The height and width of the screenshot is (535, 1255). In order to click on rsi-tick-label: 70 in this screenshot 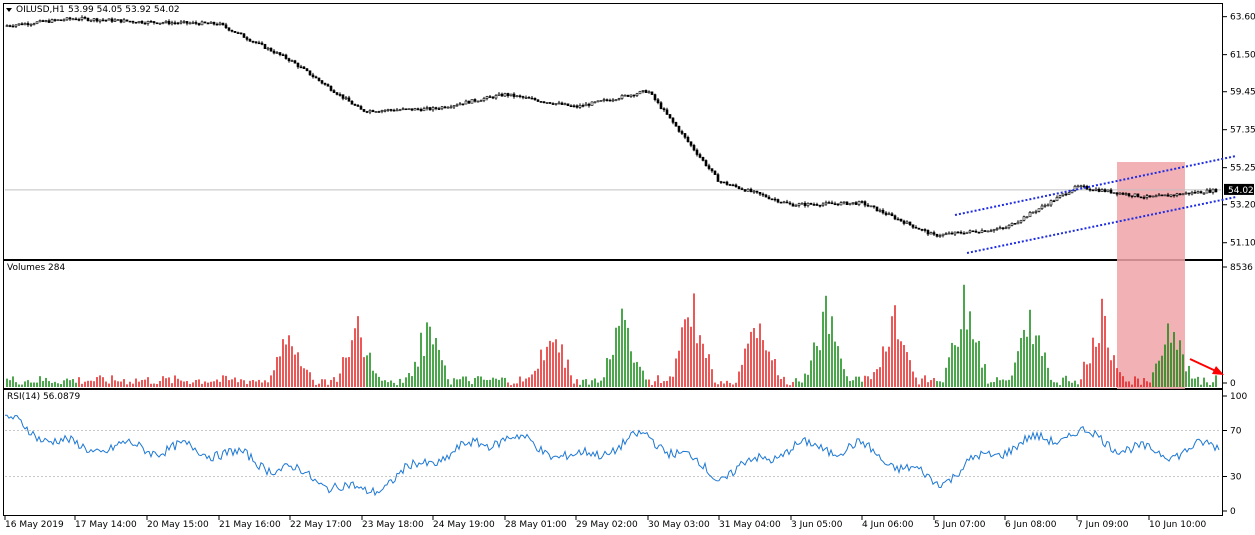, I will do `click(1236, 432)`.